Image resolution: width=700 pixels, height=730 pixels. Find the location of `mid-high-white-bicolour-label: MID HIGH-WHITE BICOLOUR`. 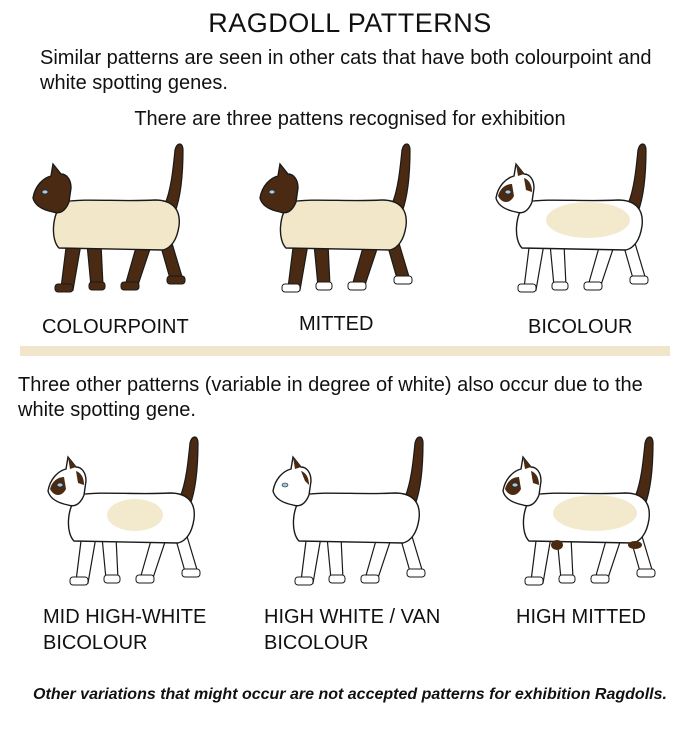

mid-high-white-bicolour-label: MID HIGH-WHITE BICOLOUR is located at coordinates (125, 630).